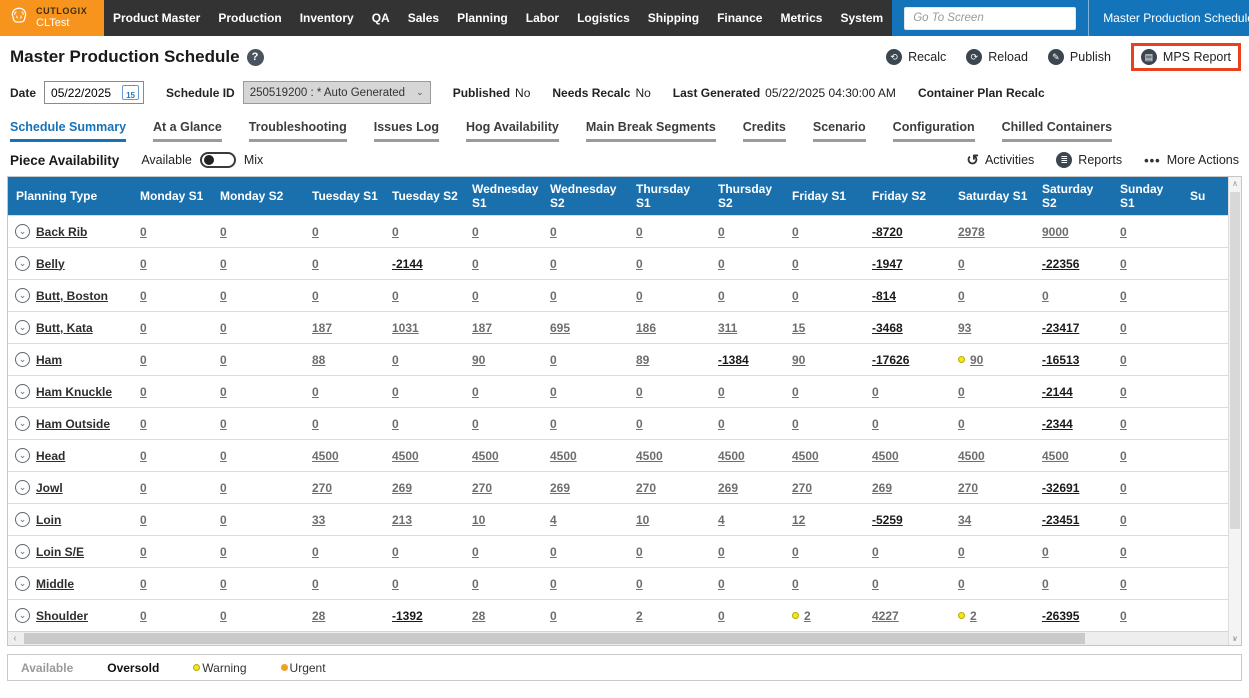  I want to click on recalc-button: ⟲ Recalc, so click(916, 57).